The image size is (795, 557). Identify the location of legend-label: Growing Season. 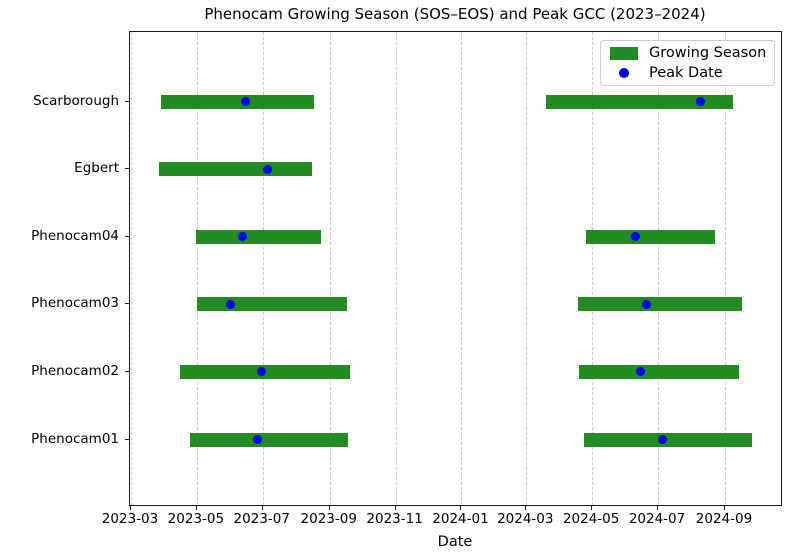
(708, 53).